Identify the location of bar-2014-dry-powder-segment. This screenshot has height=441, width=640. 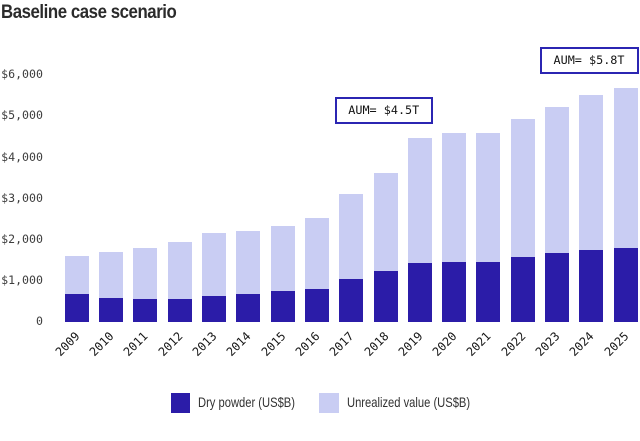
(248, 308).